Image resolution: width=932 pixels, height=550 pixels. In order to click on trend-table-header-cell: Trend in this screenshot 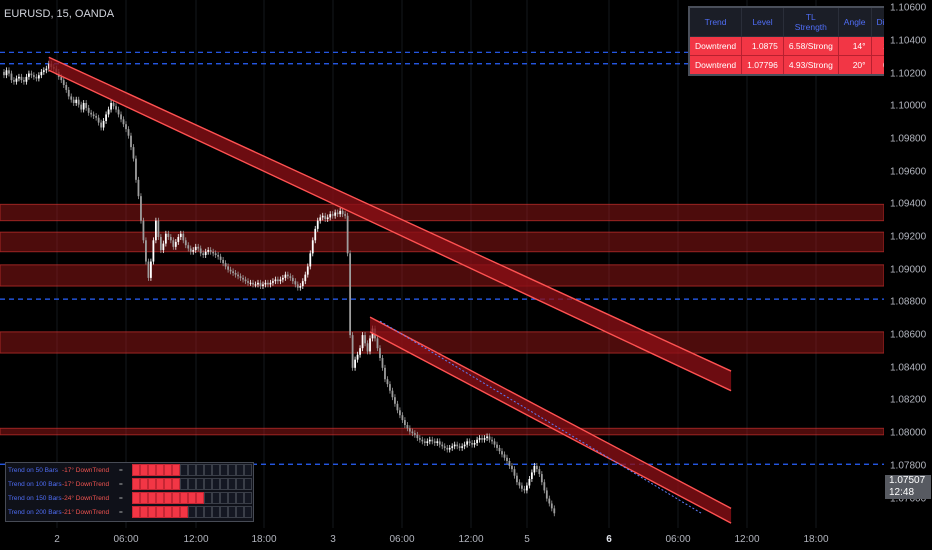, I will do `click(715, 21)`.